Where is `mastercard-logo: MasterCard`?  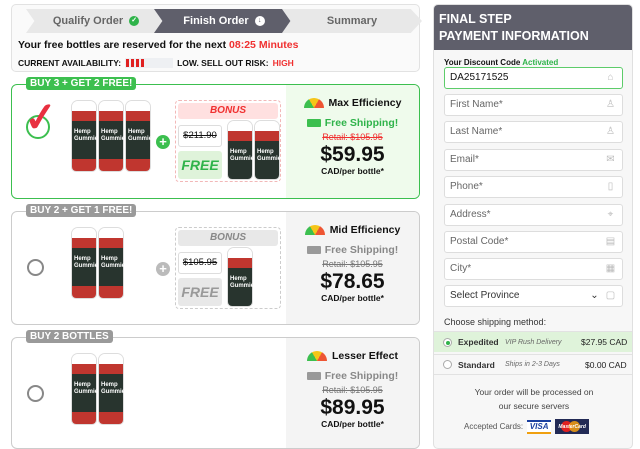 mastercard-logo: MasterCard is located at coordinates (572, 426).